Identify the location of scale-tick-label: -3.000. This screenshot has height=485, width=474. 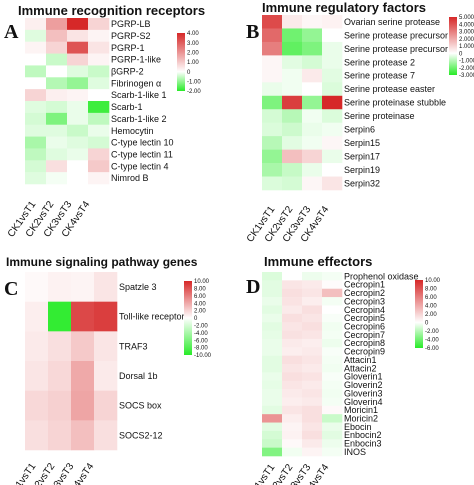
(466, 76).